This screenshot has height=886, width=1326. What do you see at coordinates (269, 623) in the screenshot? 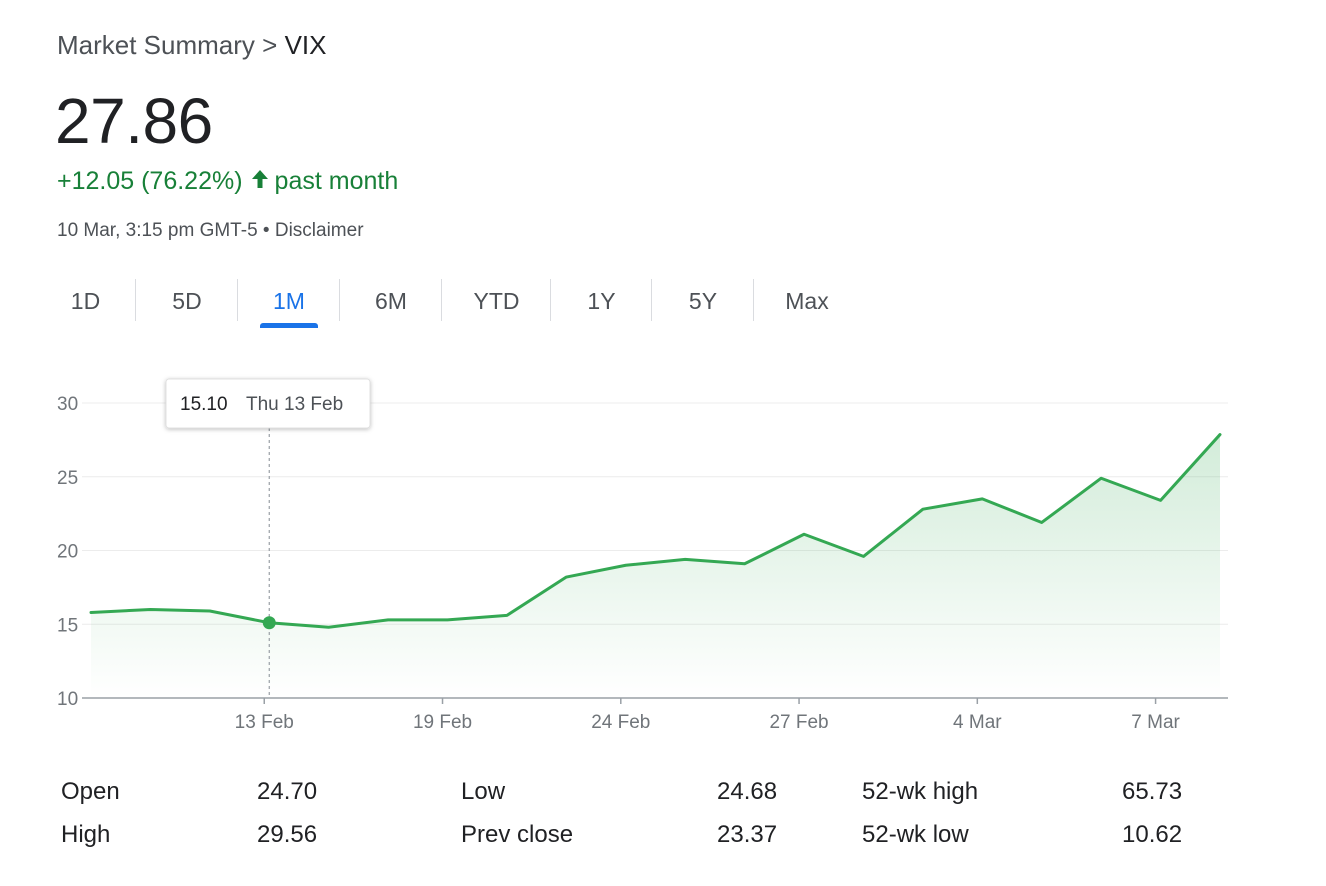
I see `highlight-point` at bounding box center [269, 623].